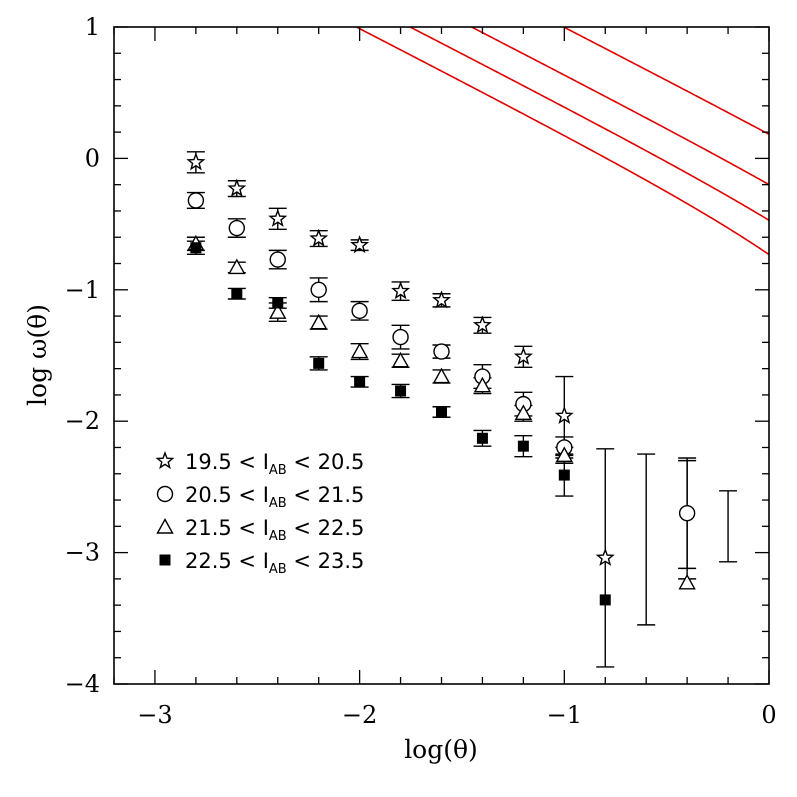  I want to click on y-tick-label: −4, so click(82, 684).